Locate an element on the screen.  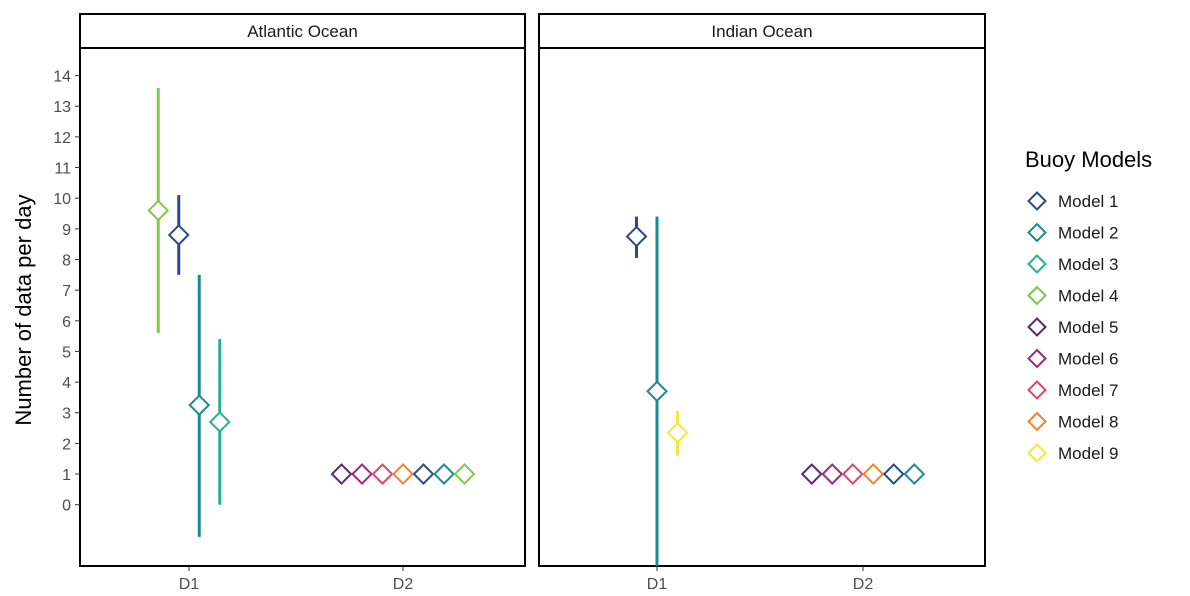
legend-item: Model 2 is located at coordinates (1072, 232).